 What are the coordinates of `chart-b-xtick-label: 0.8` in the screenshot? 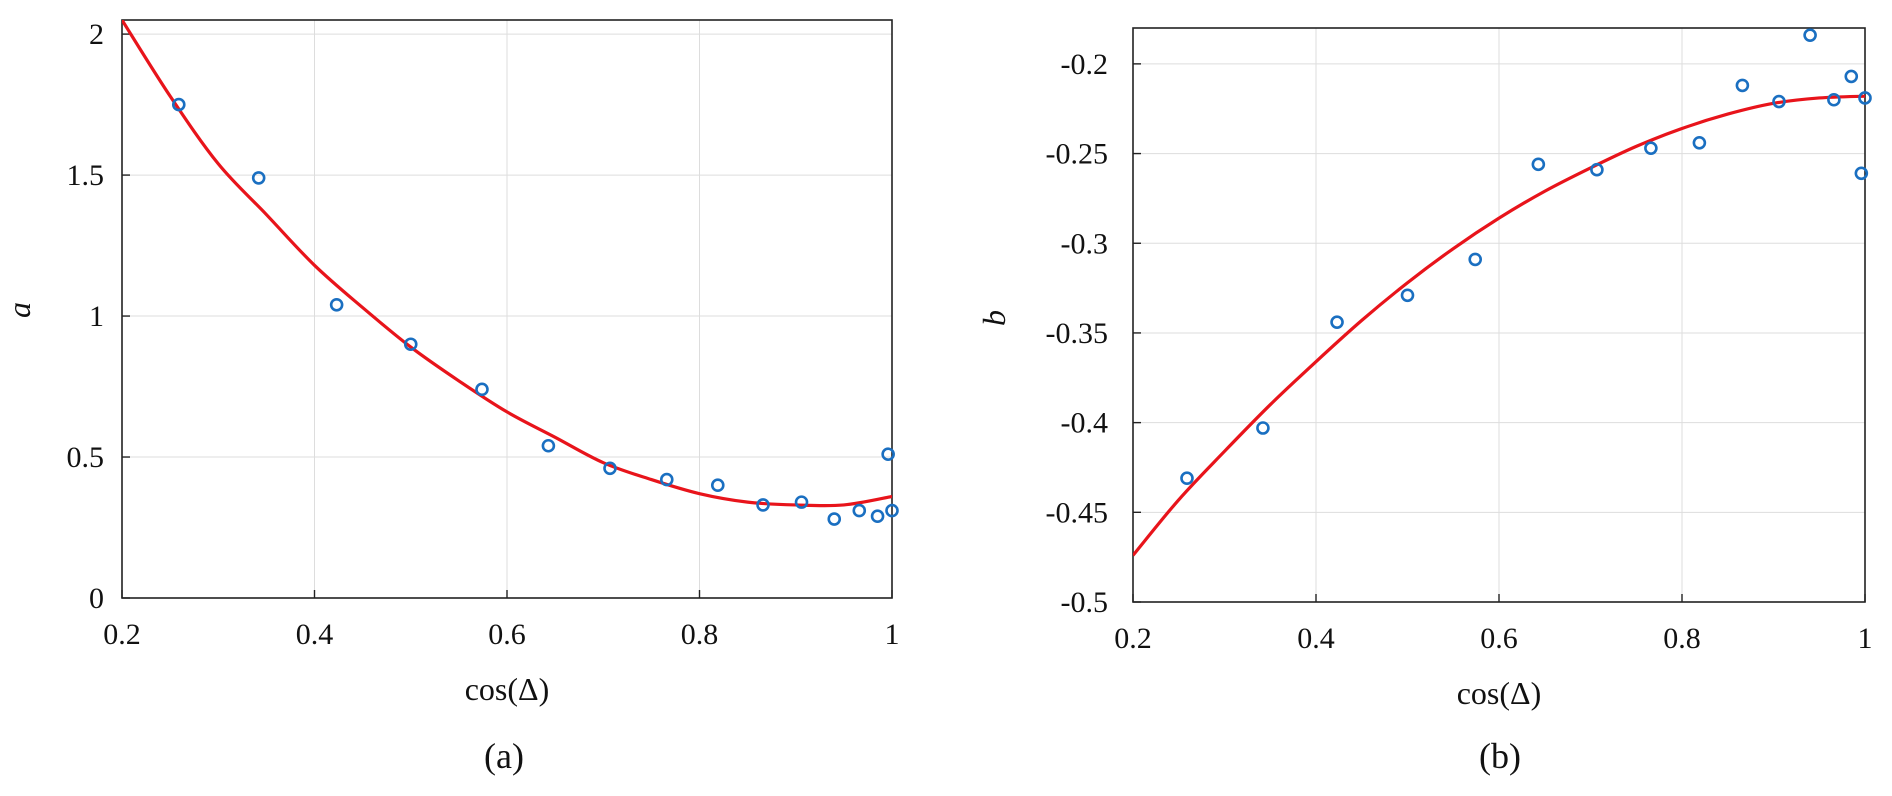 It's located at (1682, 638).